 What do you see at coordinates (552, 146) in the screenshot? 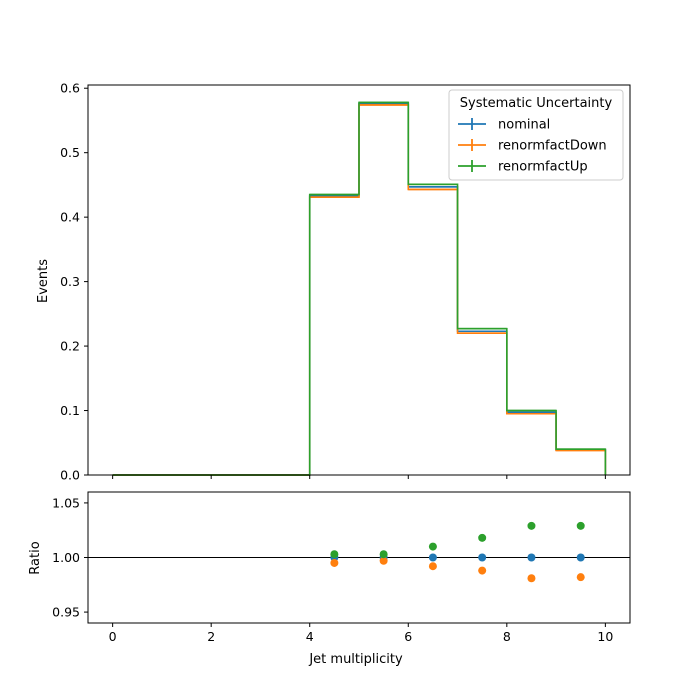
I see `legend-label: renormfactDown` at bounding box center [552, 146].